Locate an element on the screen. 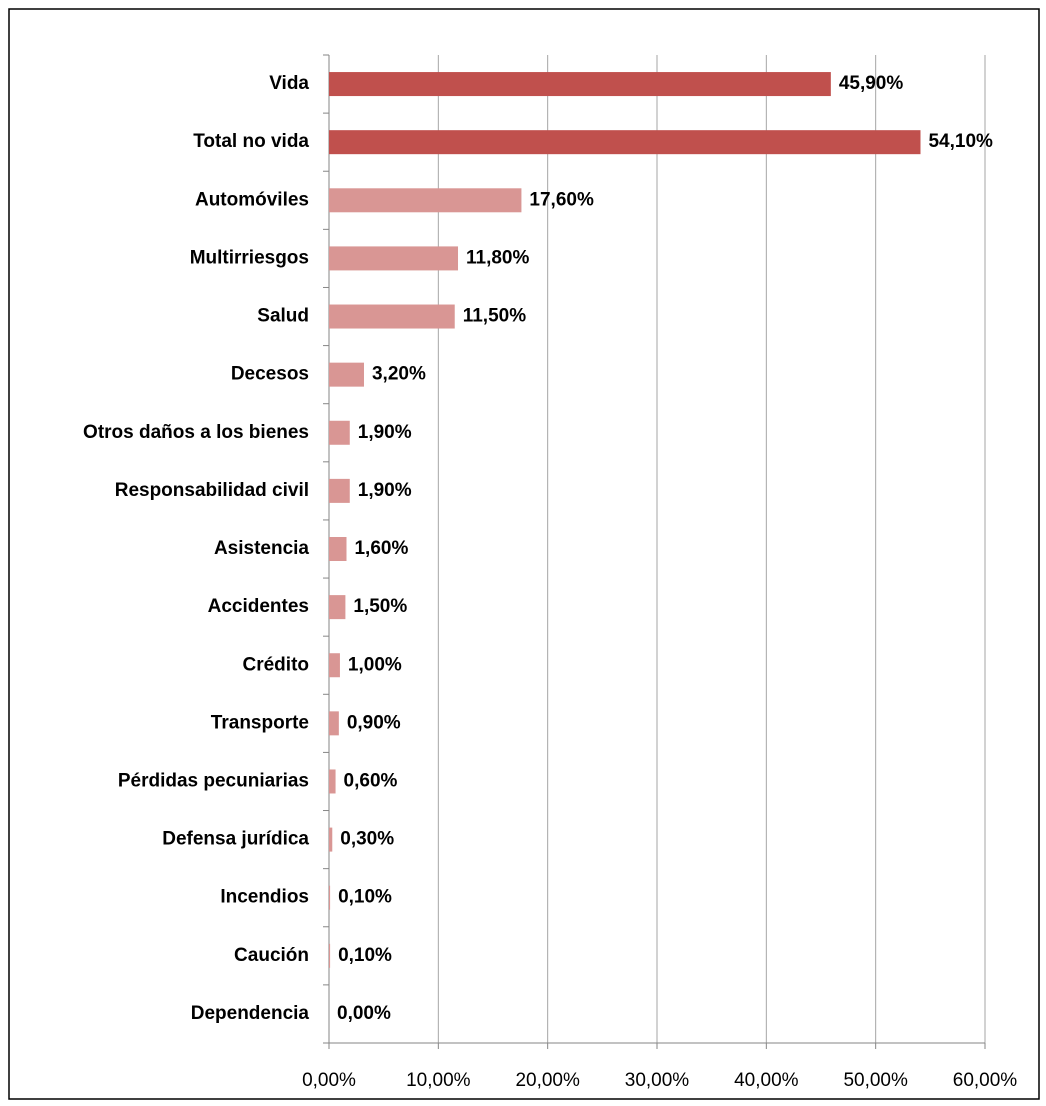  x-tick-label: 0,00% is located at coordinates (329, 1080).